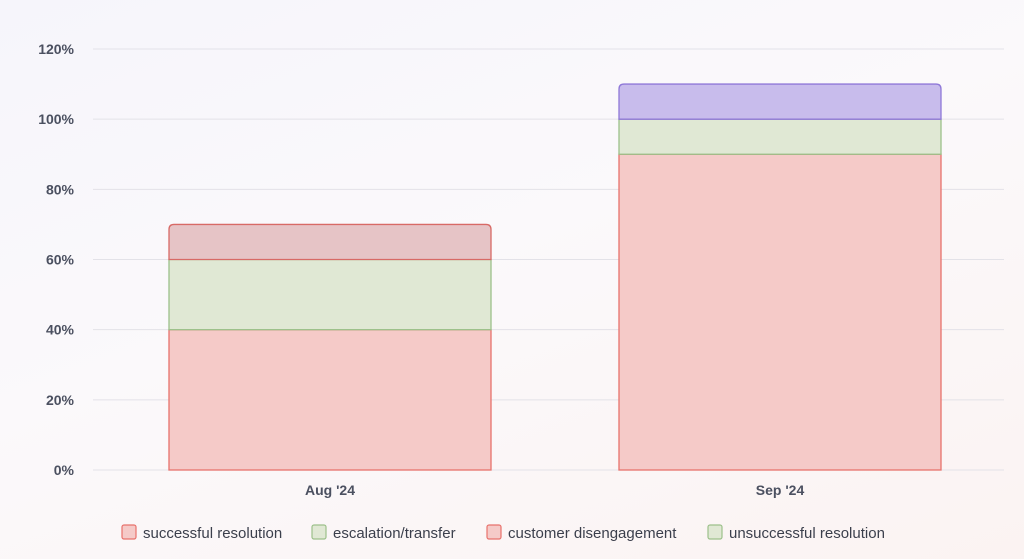  Describe the element at coordinates (330, 400) in the screenshot. I see `bar-segment-successful-resolution` at that location.